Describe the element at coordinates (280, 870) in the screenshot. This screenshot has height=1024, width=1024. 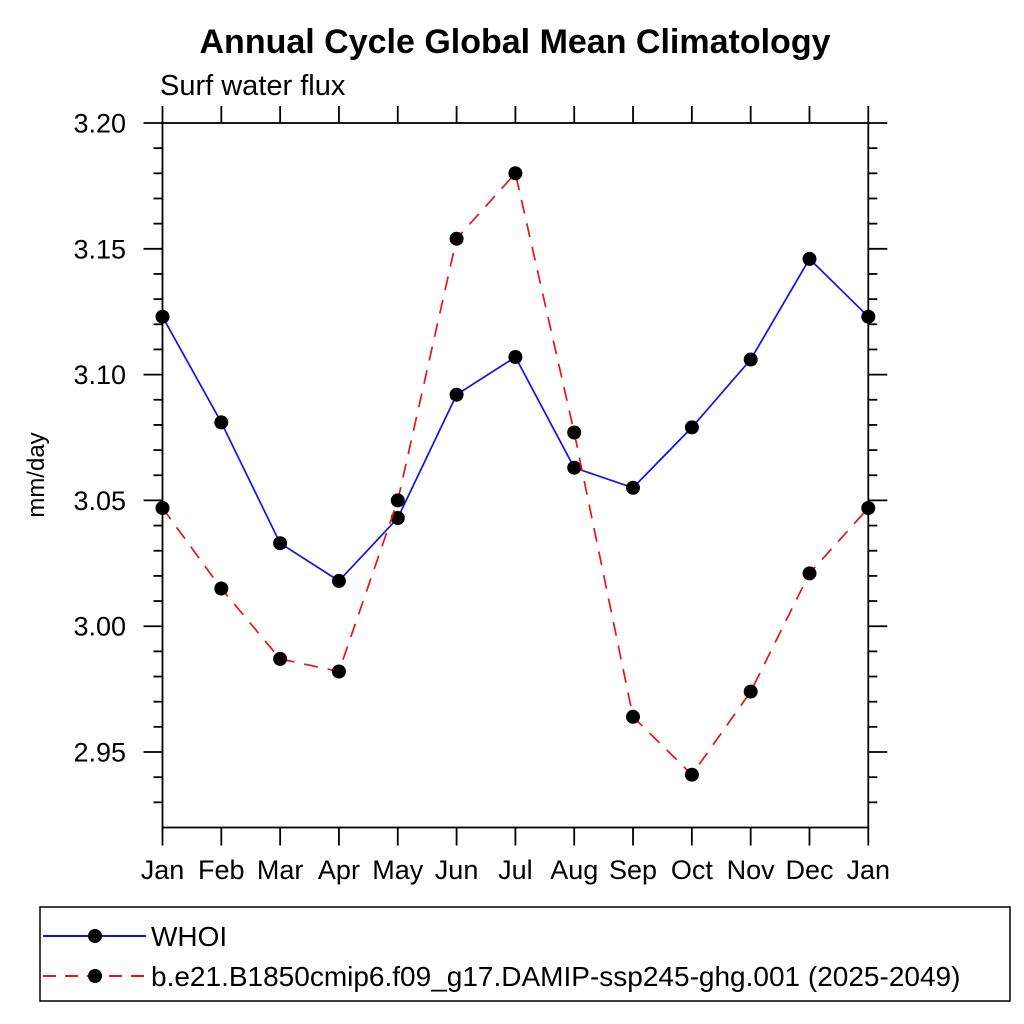
I see `x-tick-label: Mar` at that location.